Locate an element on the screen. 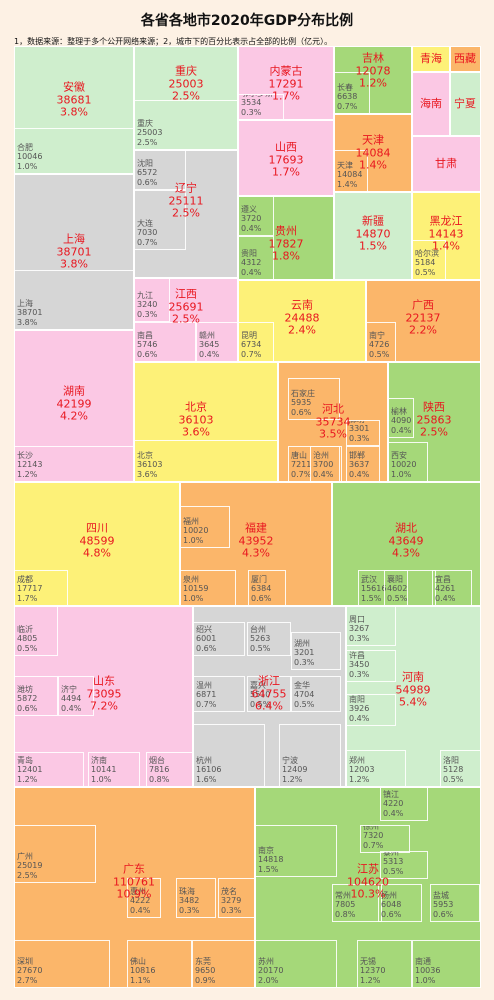 This screenshot has height=1000, width=494. city-pct: 0.7% is located at coordinates (147, 242).